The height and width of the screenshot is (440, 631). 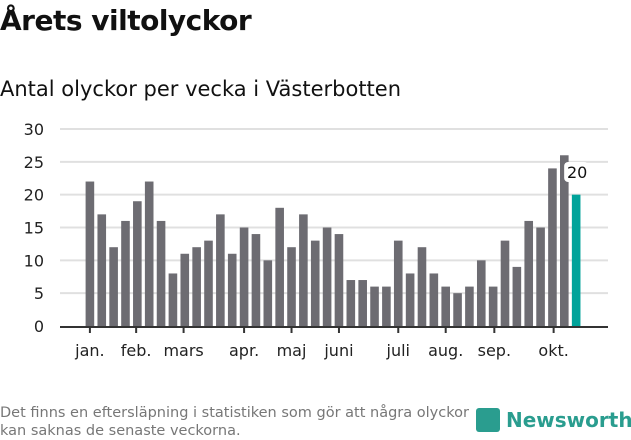 I want to click on x-tick-label: mars, so click(x=183, y=350).